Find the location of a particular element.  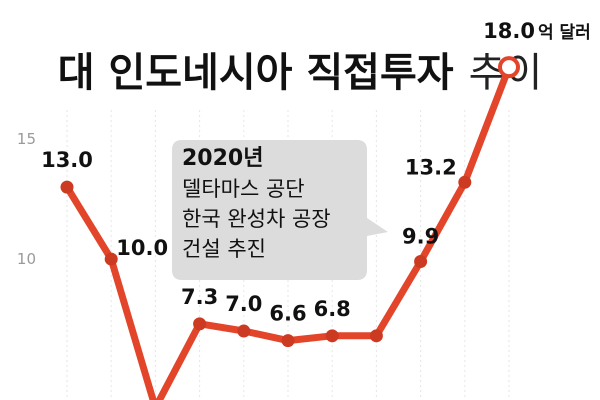

annotation-line-3: 건설 추진 is located at coordinates (224, 249).